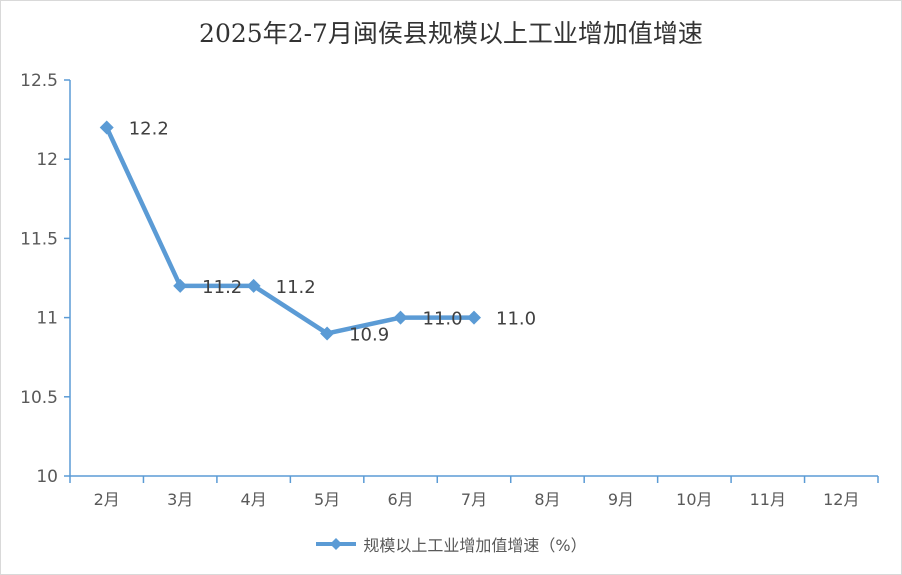 The image size is (902, 575). Describe the element at coordinates (768, 499) in the screenshot. I see `x-tick-label: 11月` at that location.